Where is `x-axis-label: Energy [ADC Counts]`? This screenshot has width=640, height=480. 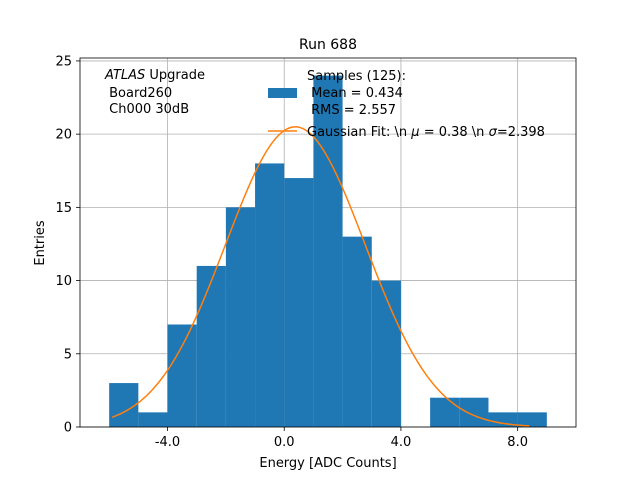 x-axis-label: Energy [ADC Counts] is located at coordinates (327, 463).